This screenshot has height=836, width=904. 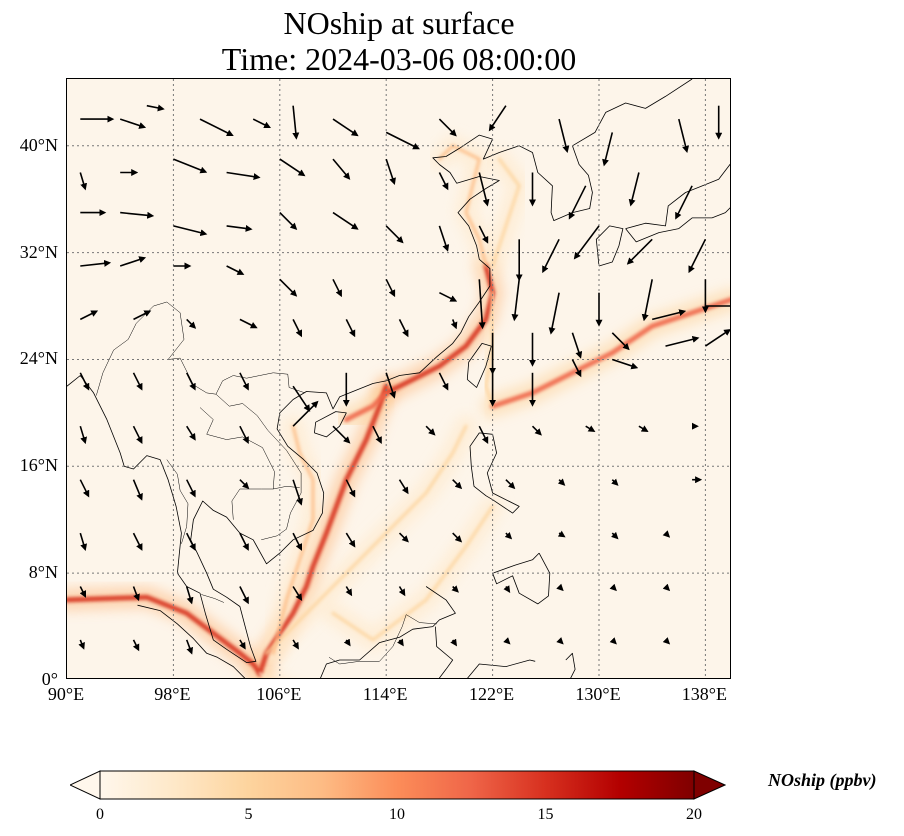 I want to click on lat-tick-label: 24°N, so click(x=38, y=358).